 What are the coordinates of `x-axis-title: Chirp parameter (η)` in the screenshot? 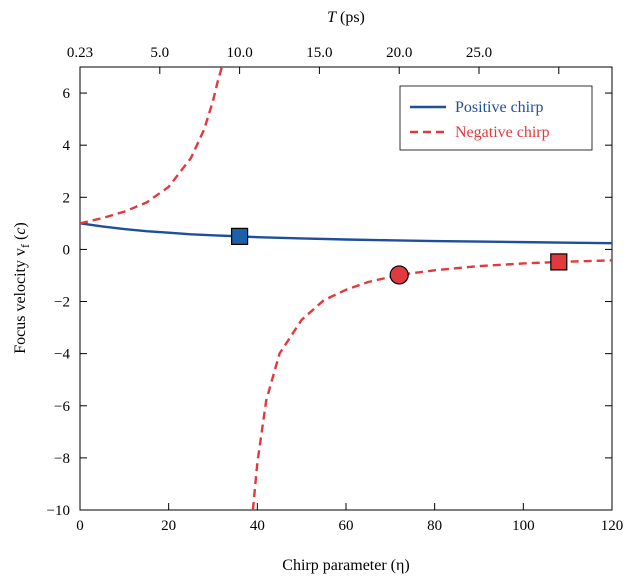 It's located at (345, 565).